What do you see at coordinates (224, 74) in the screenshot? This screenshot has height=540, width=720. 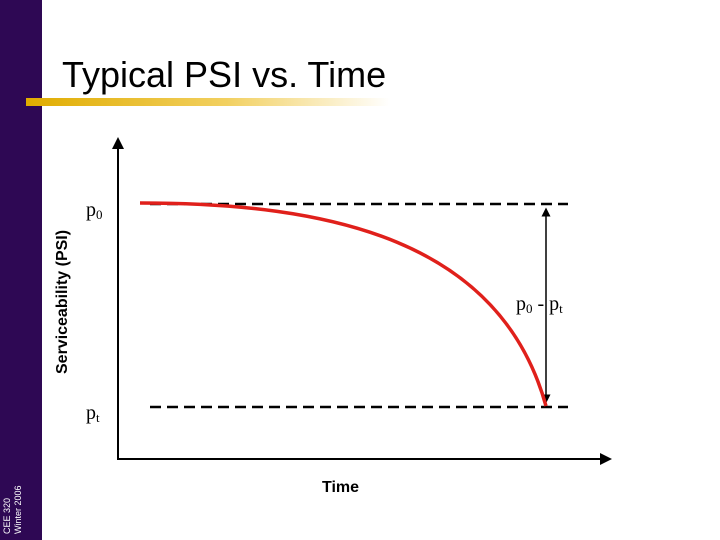 I see `page-title: Typical PSI vs. Time` at bounding box center [224, 74].